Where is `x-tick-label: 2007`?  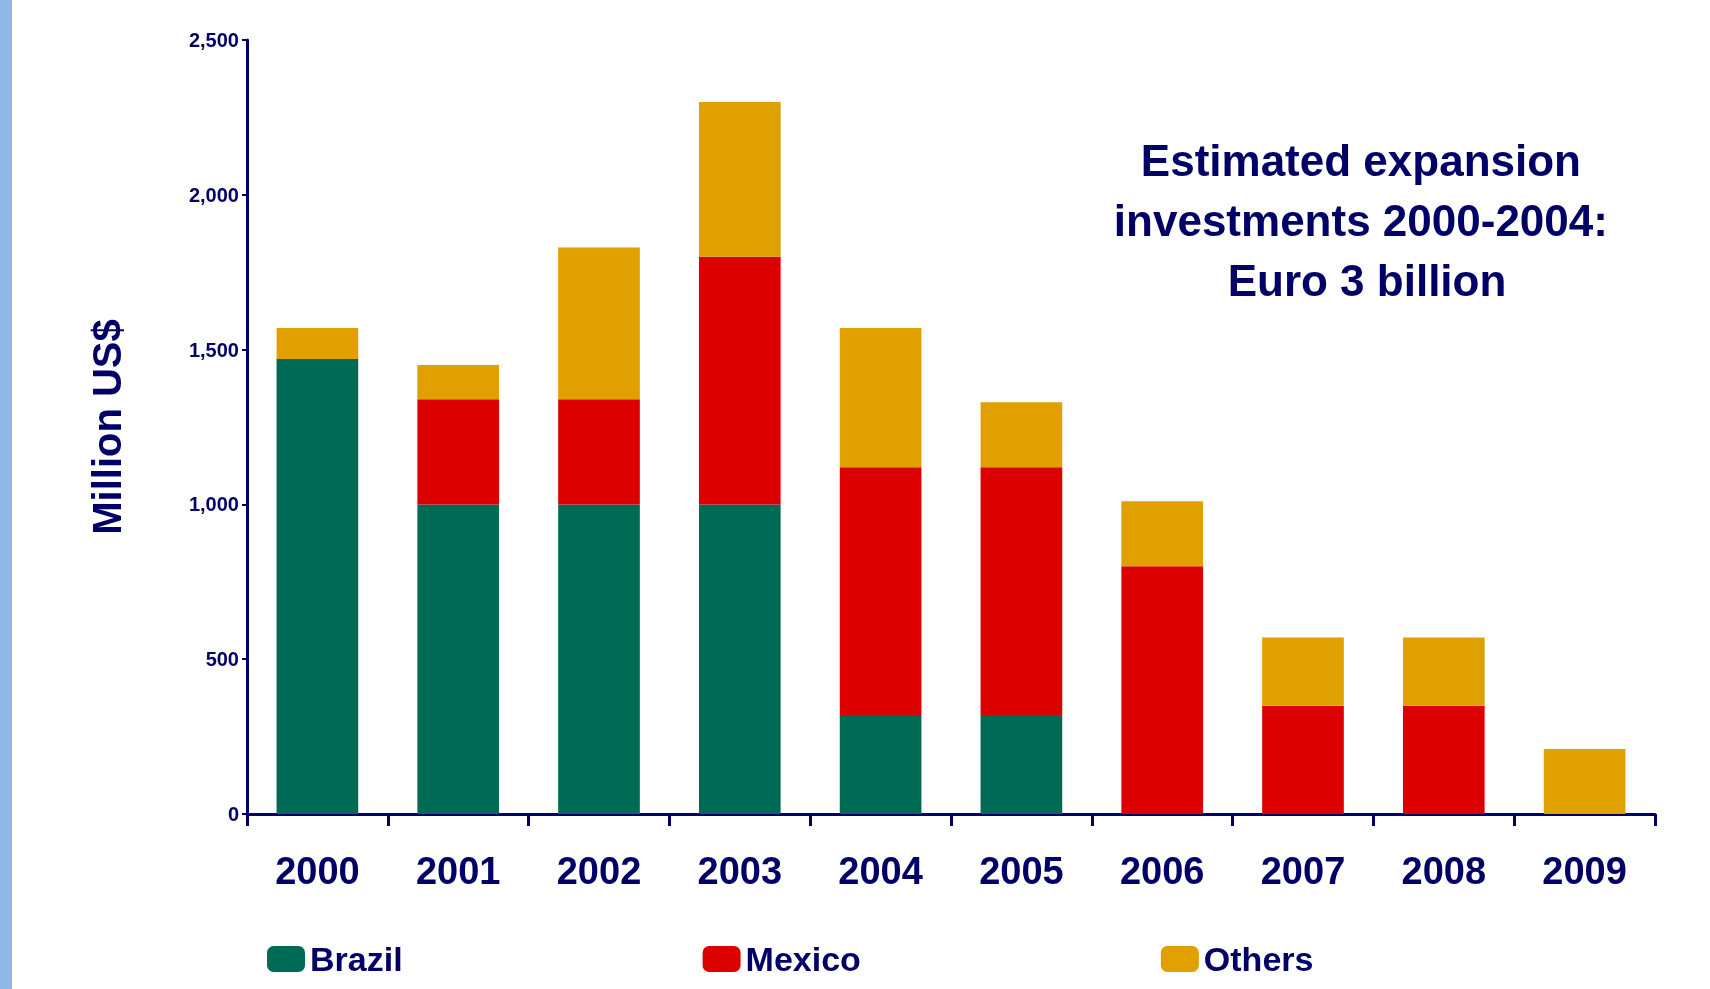 x-tick-label: 2007 is located at coordinates (1303, 871).